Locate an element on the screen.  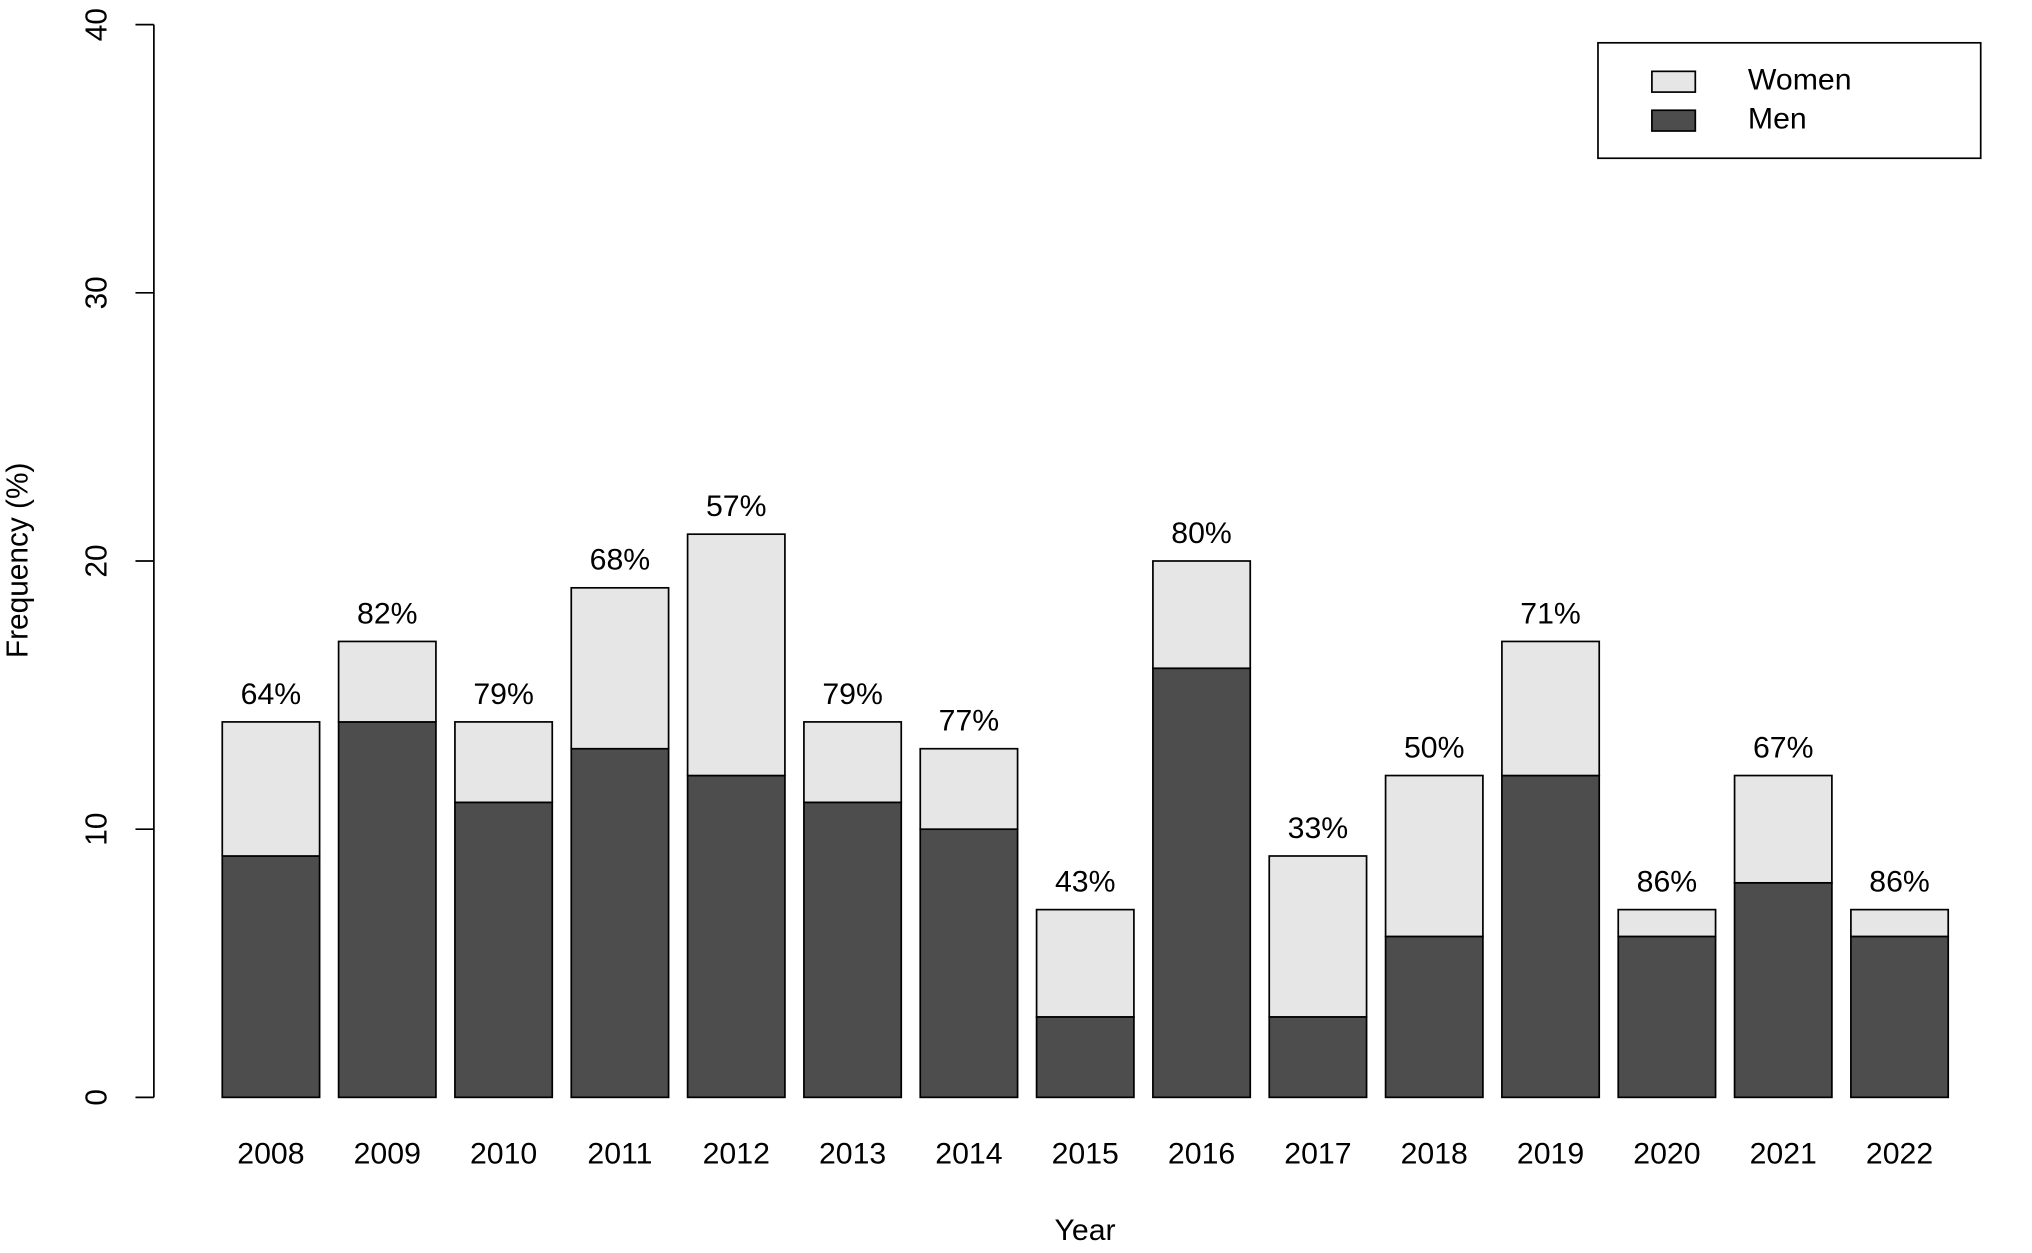
bar-label: 77% is located at coordinates (969, 721).